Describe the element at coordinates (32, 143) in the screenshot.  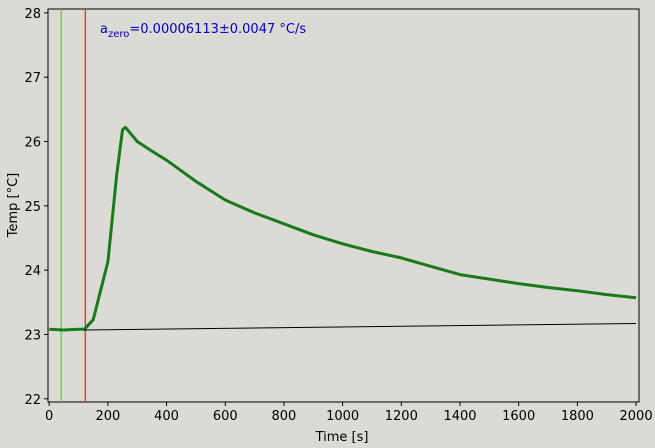
I see `y-tick-label: 26` at that location.